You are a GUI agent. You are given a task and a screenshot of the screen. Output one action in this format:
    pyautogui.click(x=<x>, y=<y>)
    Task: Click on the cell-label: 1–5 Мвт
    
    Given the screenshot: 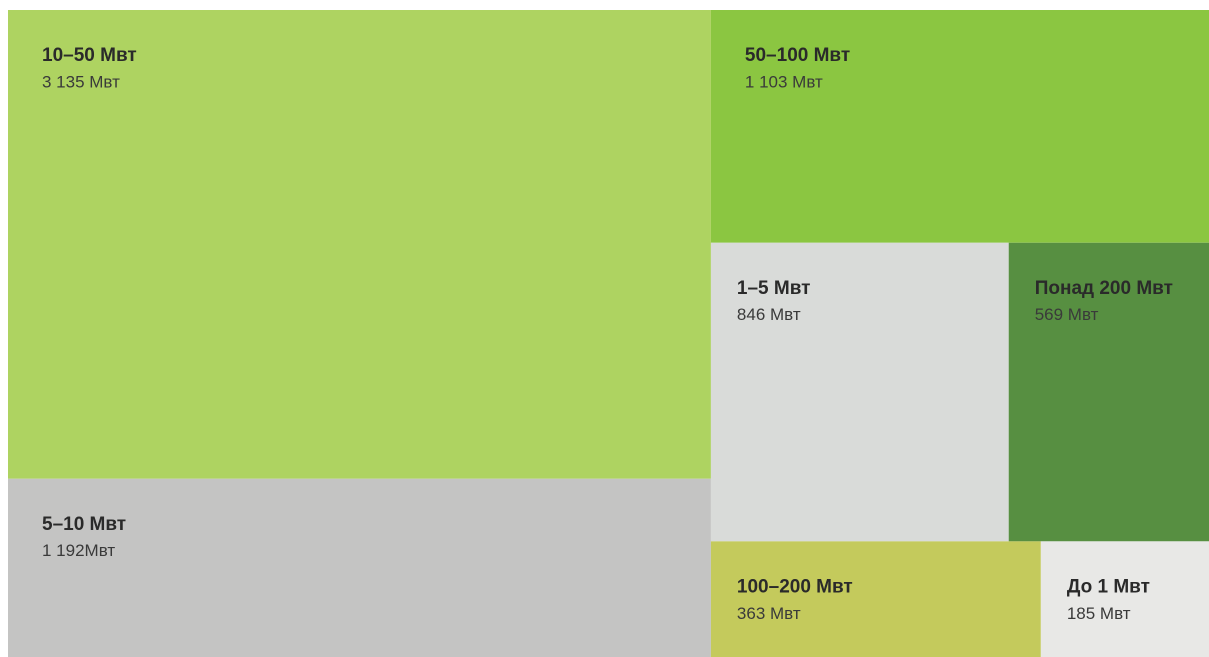 What is the action you would take?
    pyautogui.click(x=774, y=288)
    